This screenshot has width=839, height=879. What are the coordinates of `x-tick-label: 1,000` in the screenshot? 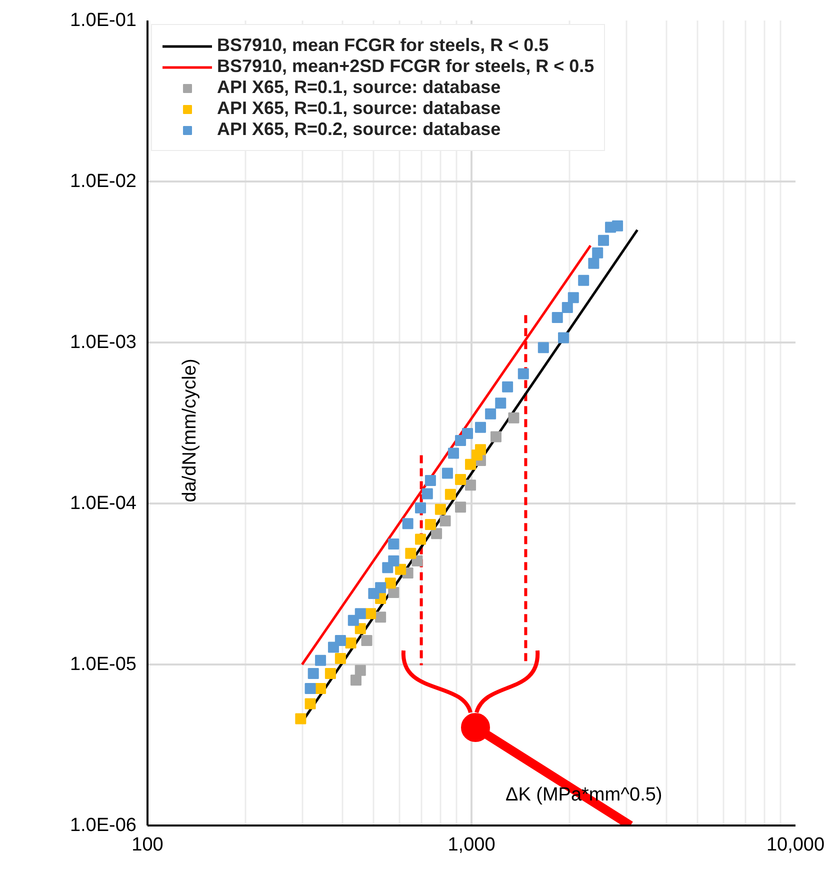 It's located at (472, 845).